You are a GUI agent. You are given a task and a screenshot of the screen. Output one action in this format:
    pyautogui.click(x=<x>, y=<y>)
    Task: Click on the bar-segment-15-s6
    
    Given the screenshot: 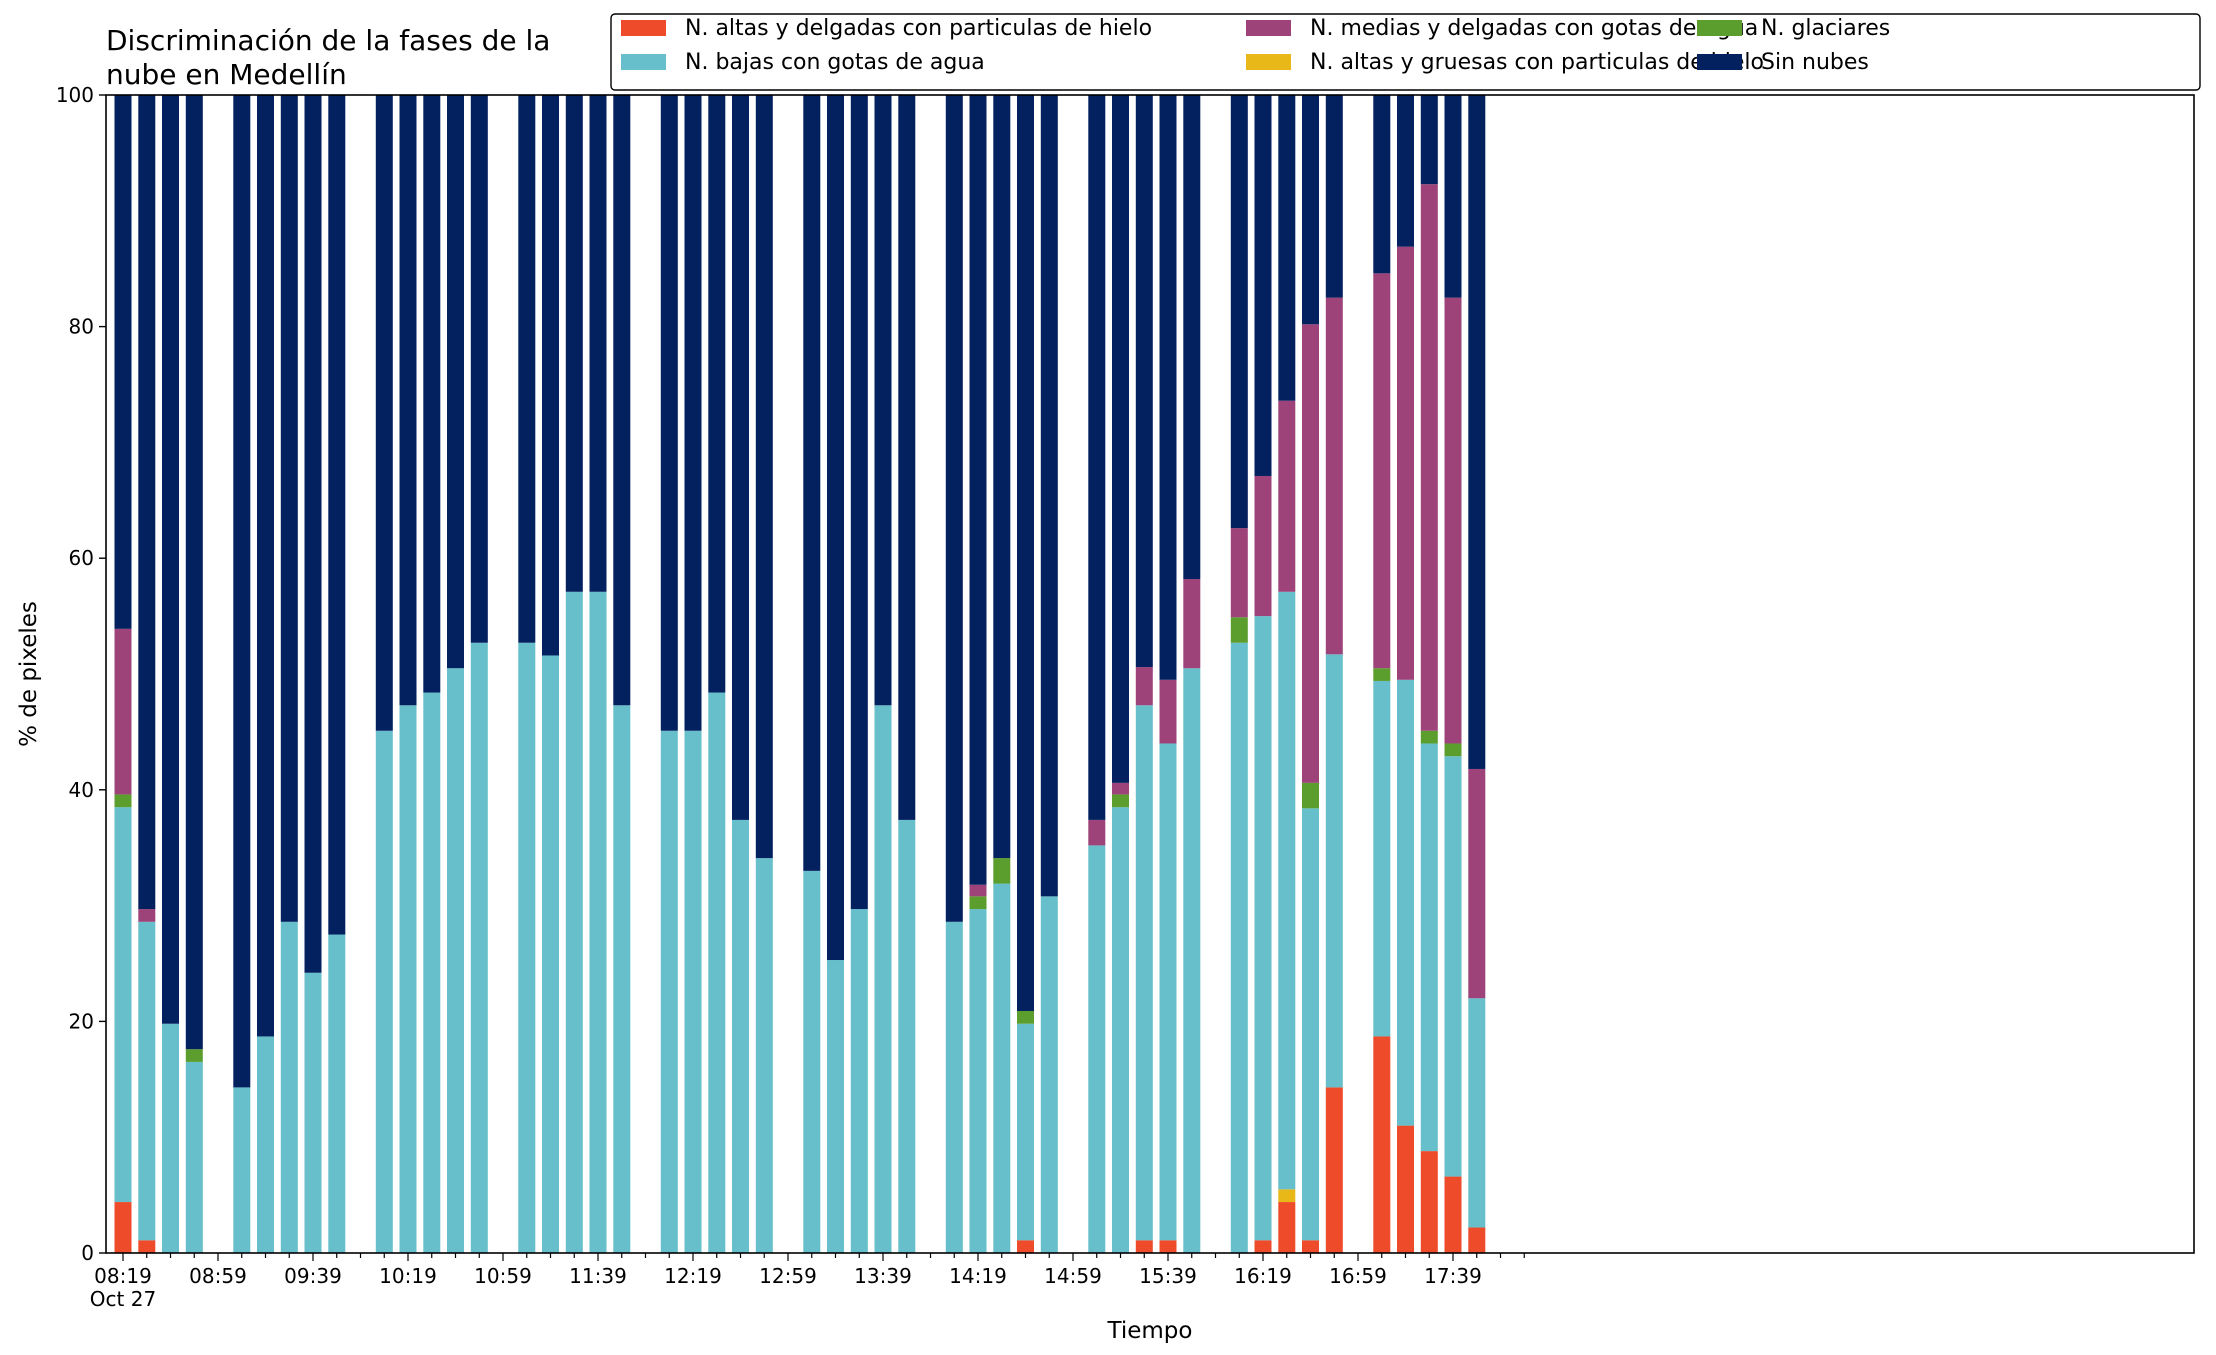 What is the action you would take?
    pyautogui.click(x=527, y=369)
    